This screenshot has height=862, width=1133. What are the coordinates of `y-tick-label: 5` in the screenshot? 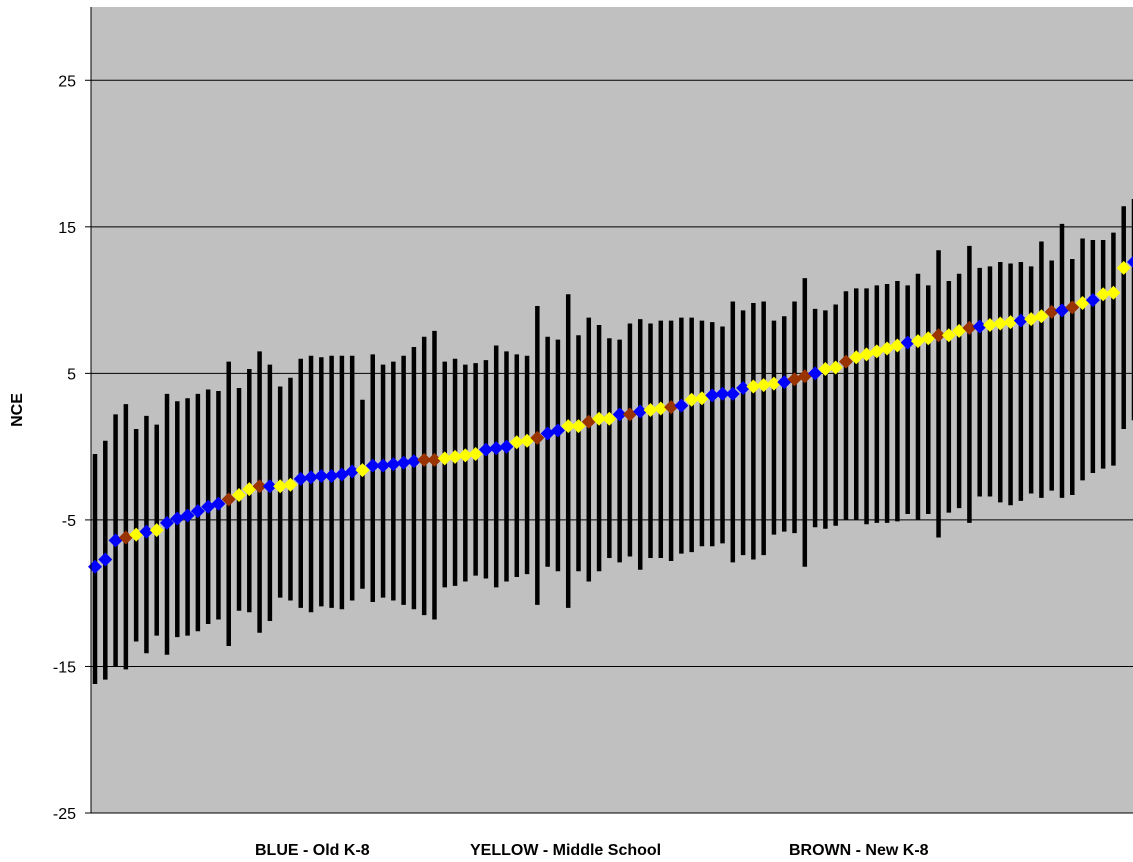 It's located at (71, 374).